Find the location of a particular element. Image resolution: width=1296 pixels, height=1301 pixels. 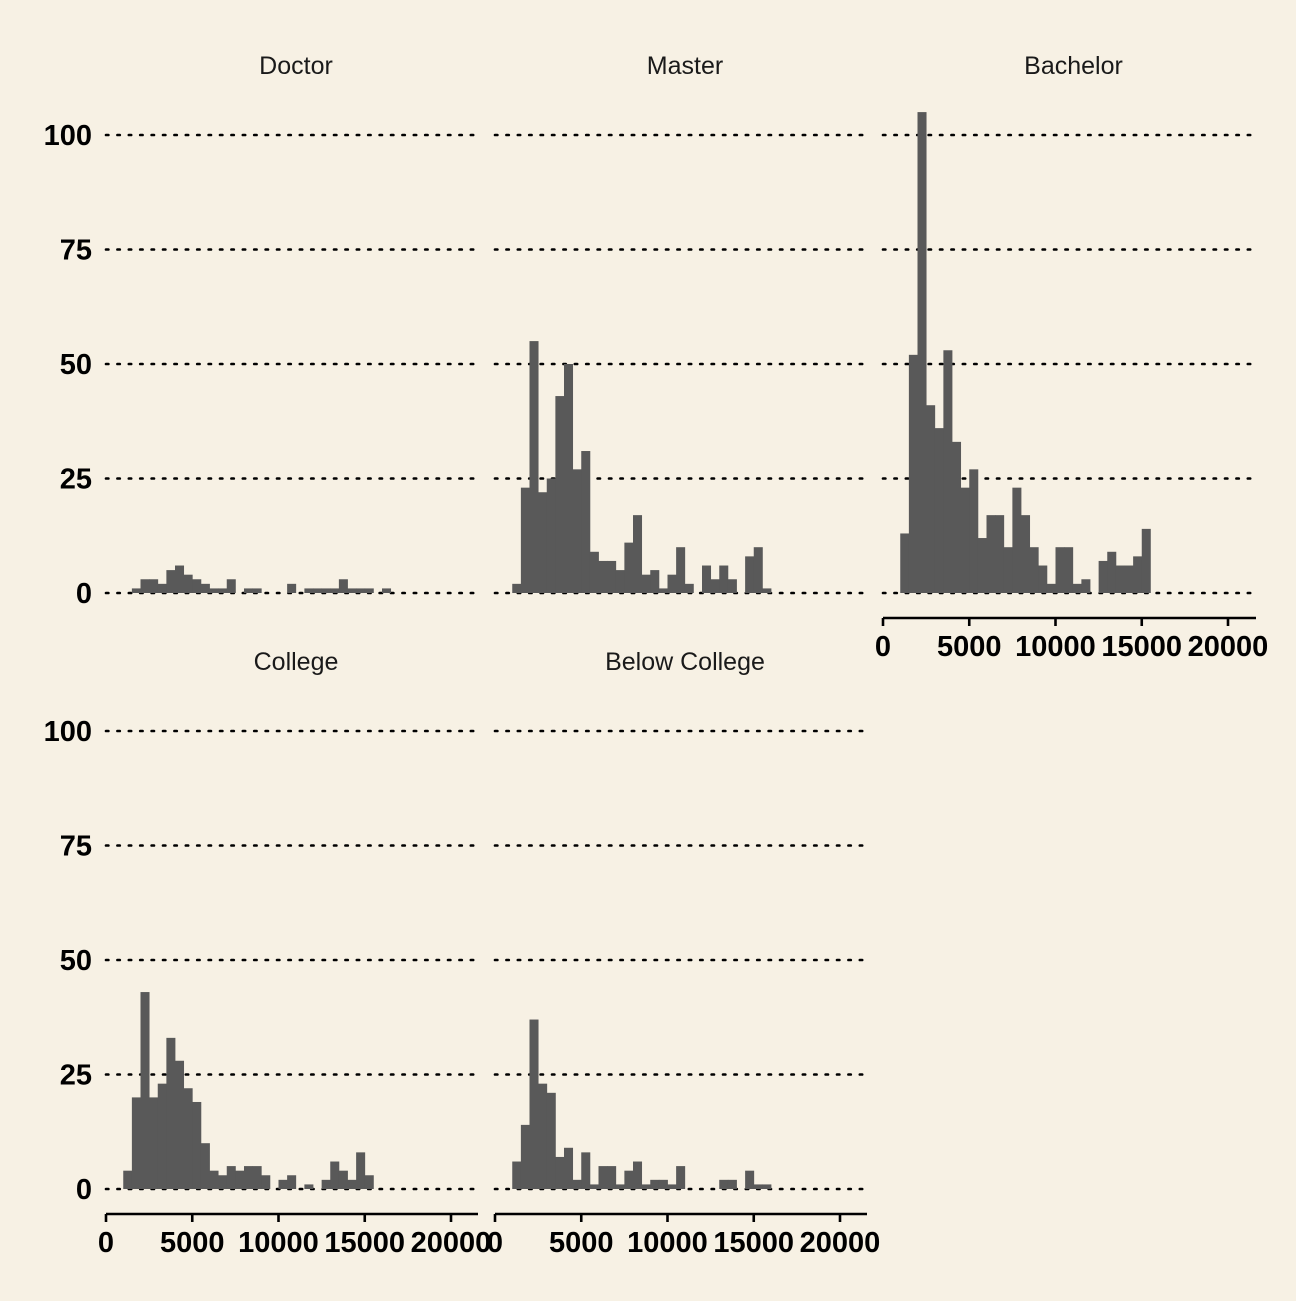

y-tick-label: 100 is located at coordinates (68, 732).